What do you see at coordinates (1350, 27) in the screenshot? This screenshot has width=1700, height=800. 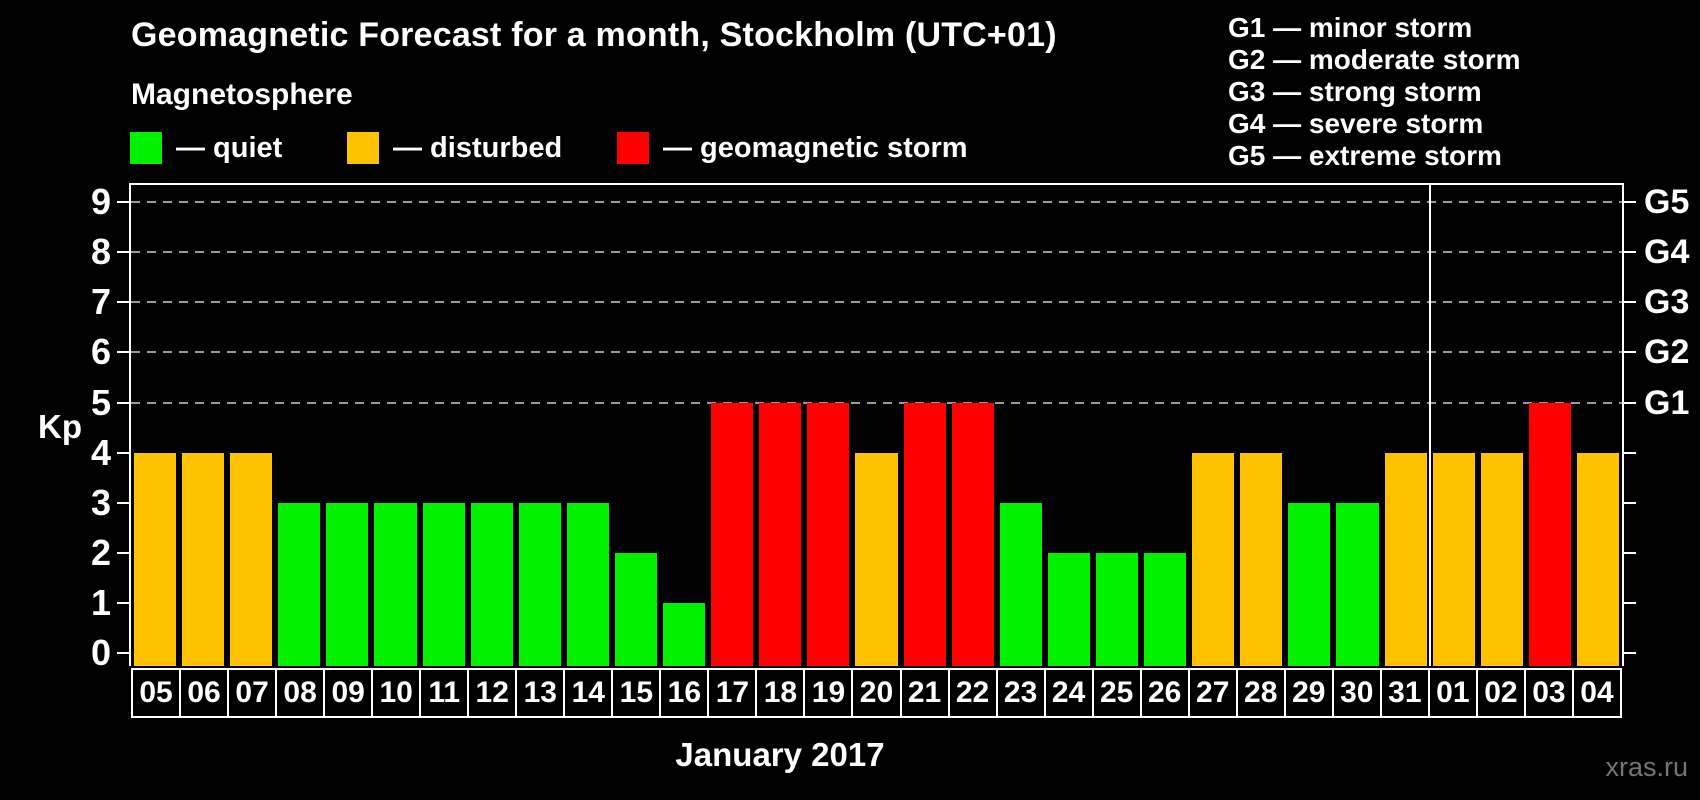 I see `storm-scale-entry: G1 — minor storm` at bounding box center [1350, 27].